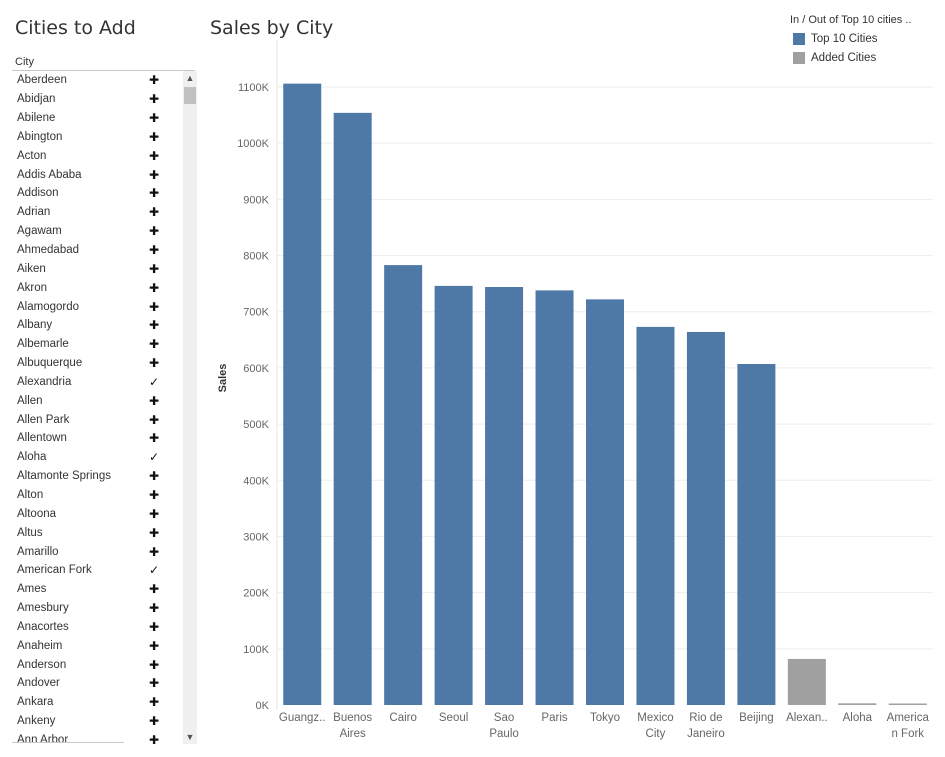 This screenshot has width=945, height=757. I want to click on city-list-item: Aloha ✓, so click(98, 457).